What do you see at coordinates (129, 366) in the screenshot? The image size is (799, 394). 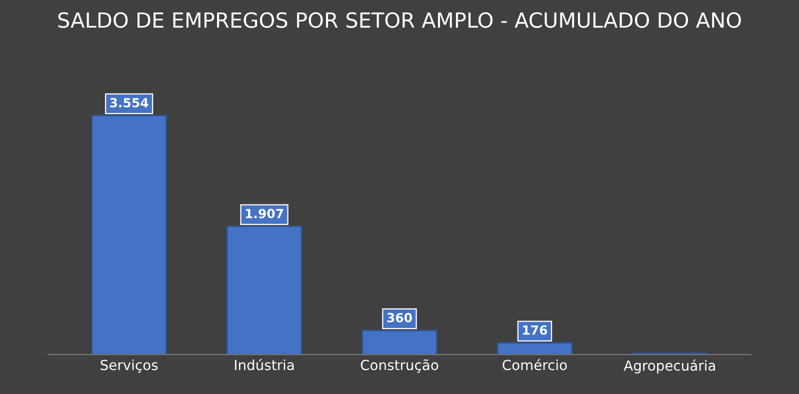 I see `x-tick-label: Serviços` at bounding box center [129, 366].